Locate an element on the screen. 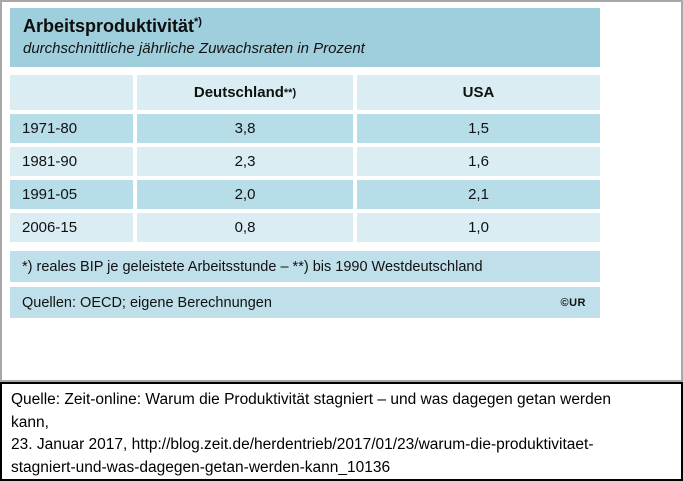 The height and width of the screenshot is (481, 683). source-text: Quellen: OECD; eigene Berechnungen is located at coordinates (147, 302).